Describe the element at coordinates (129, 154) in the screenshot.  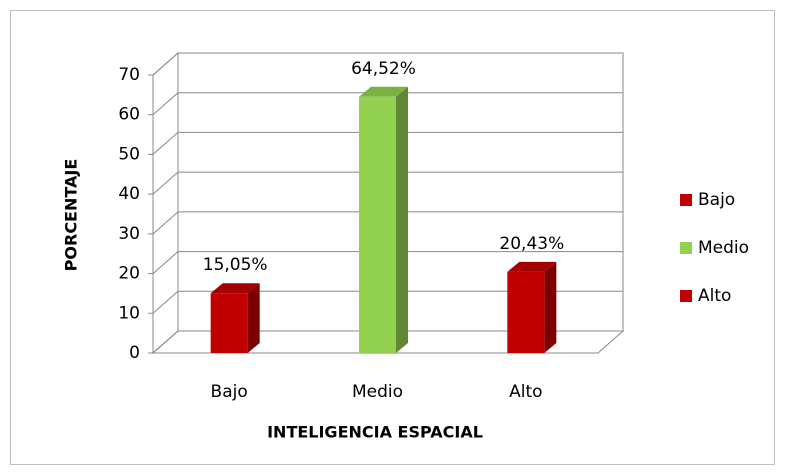
I see `y-tick-label: 50` at that location.